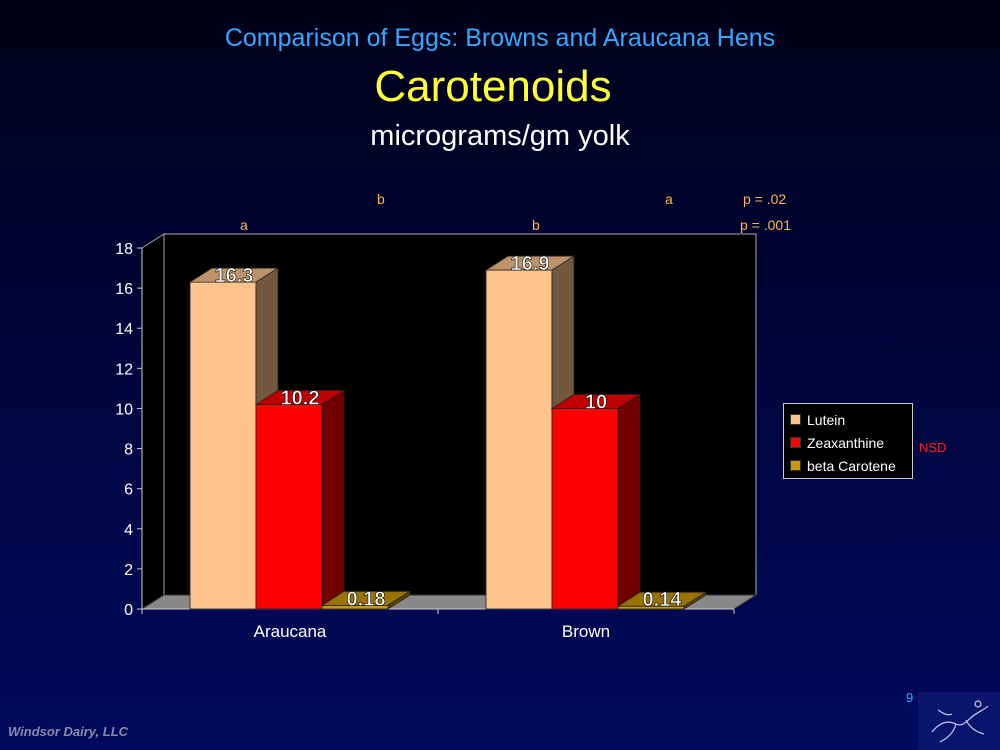  What do you see at coordinates (300, 398) in the screenshot?
I see `data-label-zeaxanthine-araucana: 10.2` at bounding box center [300, 398].